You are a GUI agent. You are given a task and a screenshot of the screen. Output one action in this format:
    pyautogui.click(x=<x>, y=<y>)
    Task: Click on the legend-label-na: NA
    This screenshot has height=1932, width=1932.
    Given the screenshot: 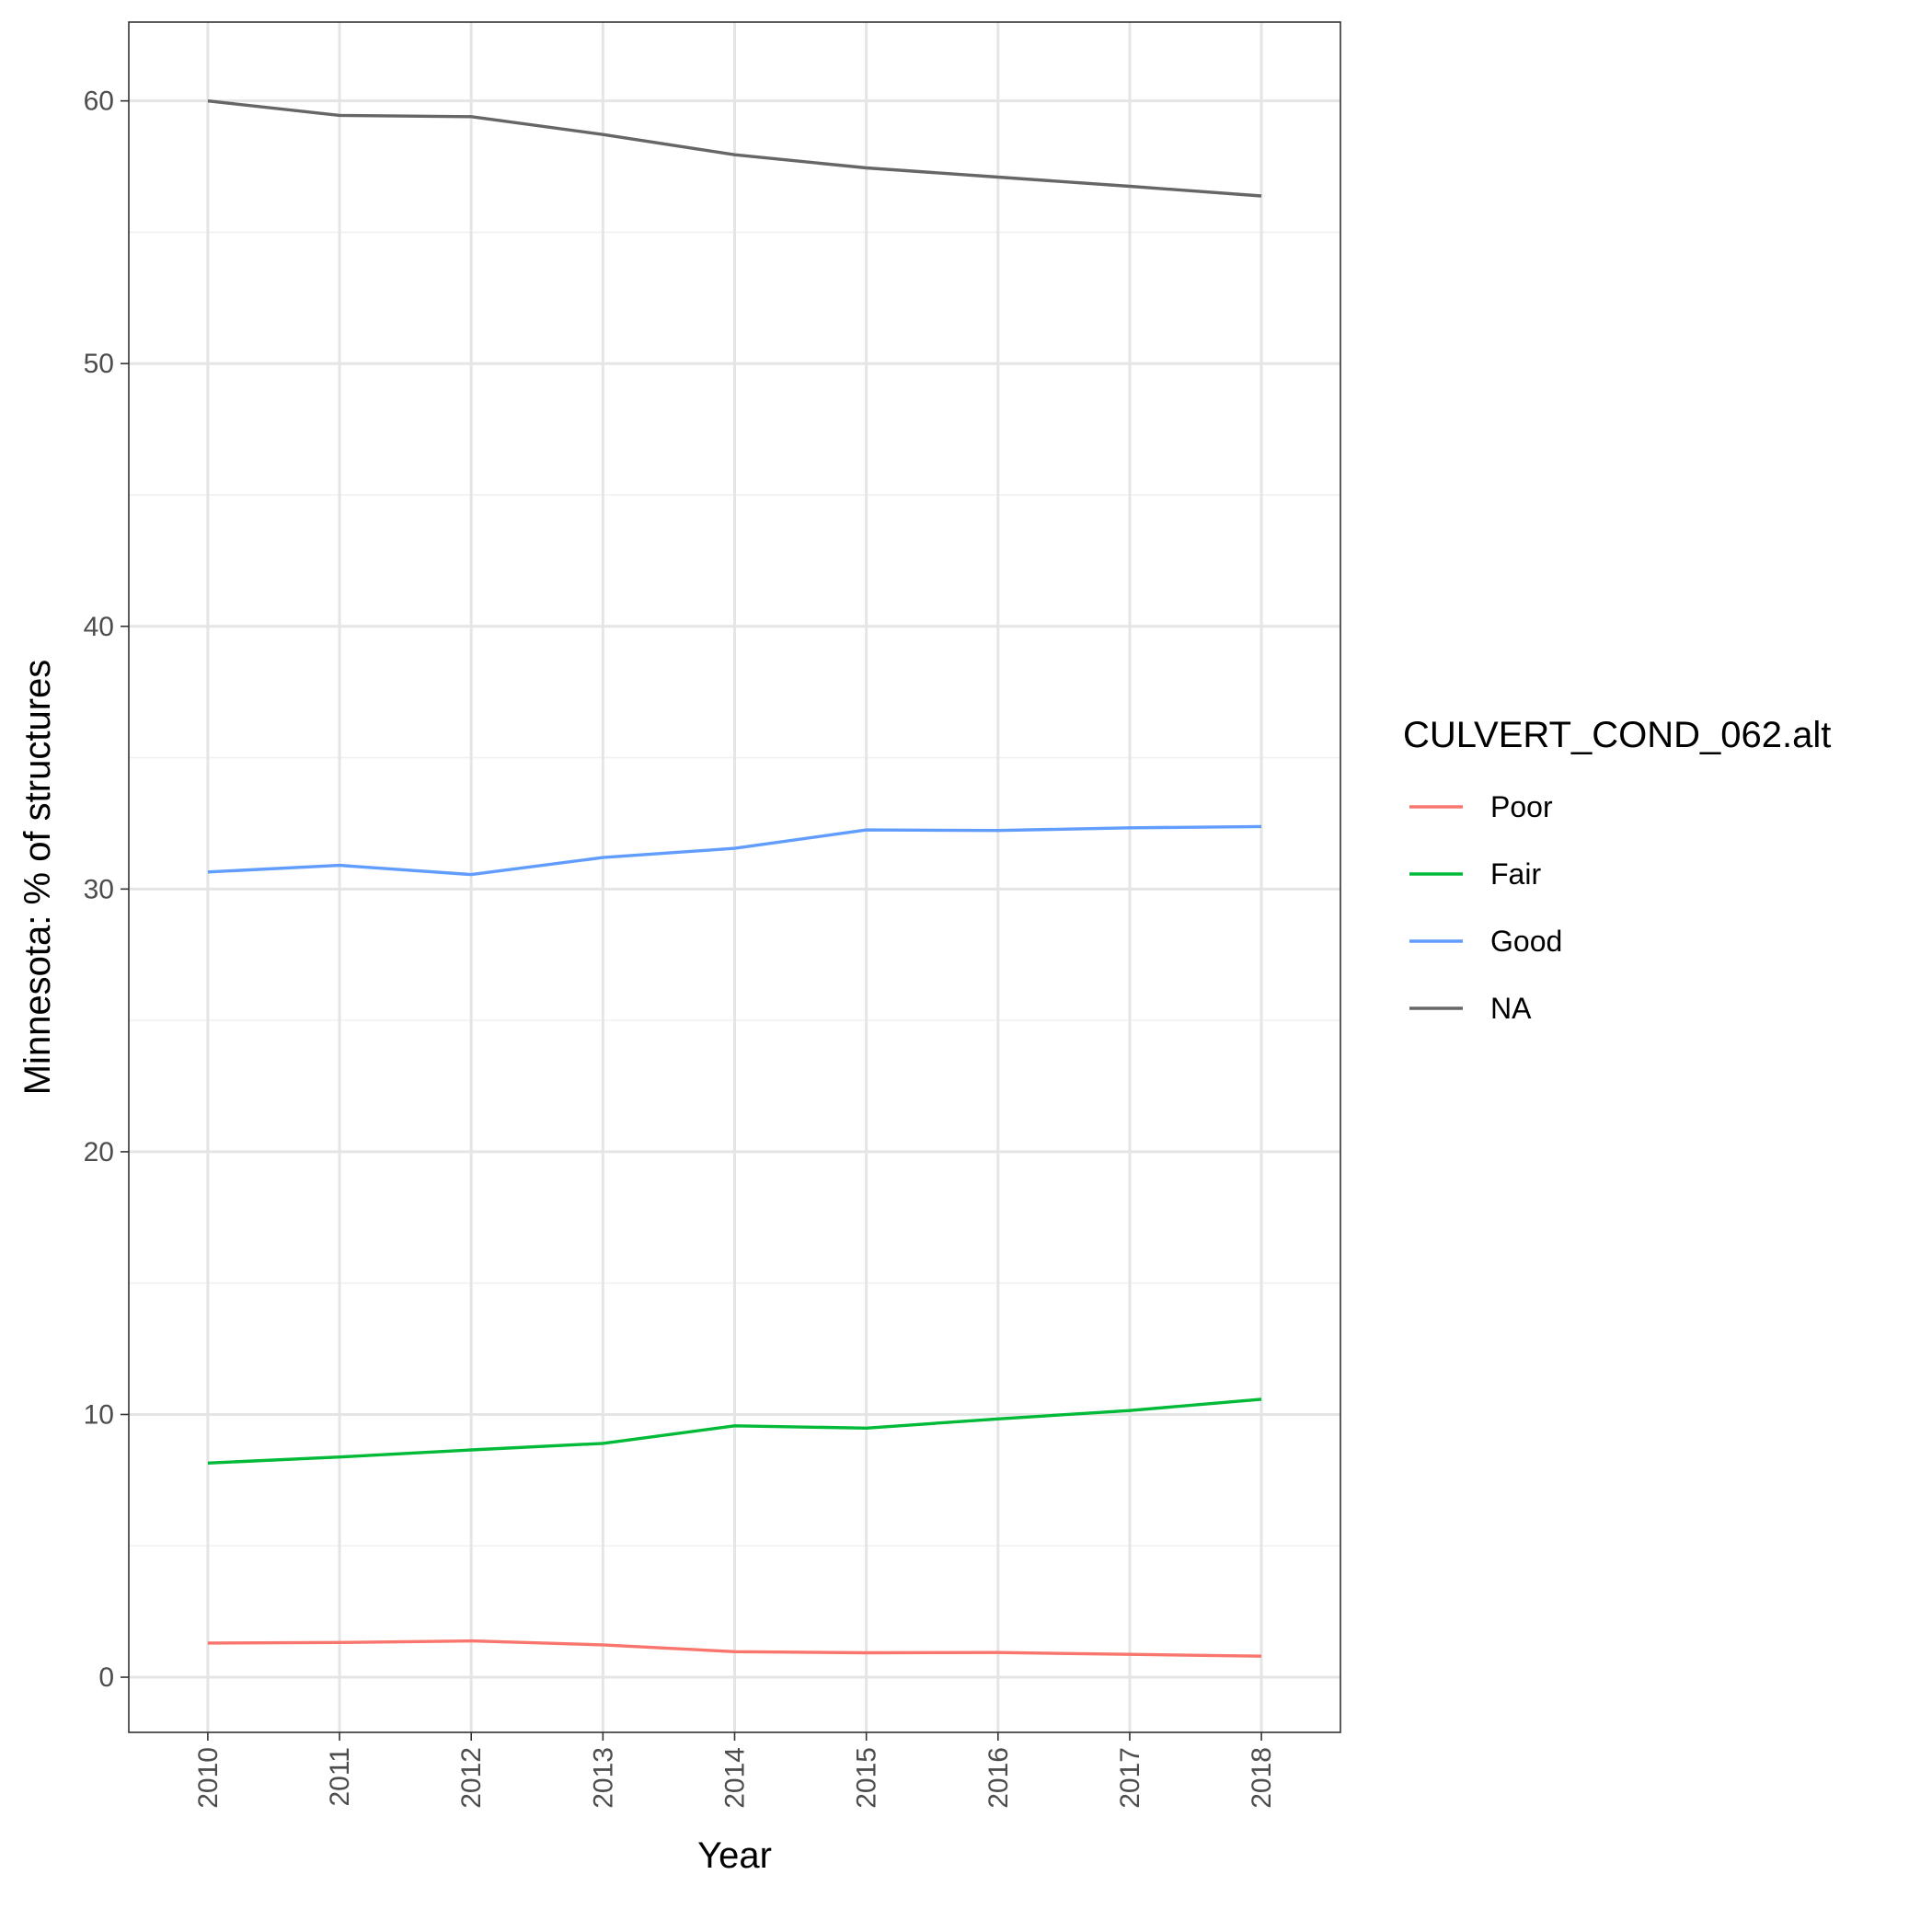 What is the action you would take?
    pyautogui.click(x=1511, y=1008)
    